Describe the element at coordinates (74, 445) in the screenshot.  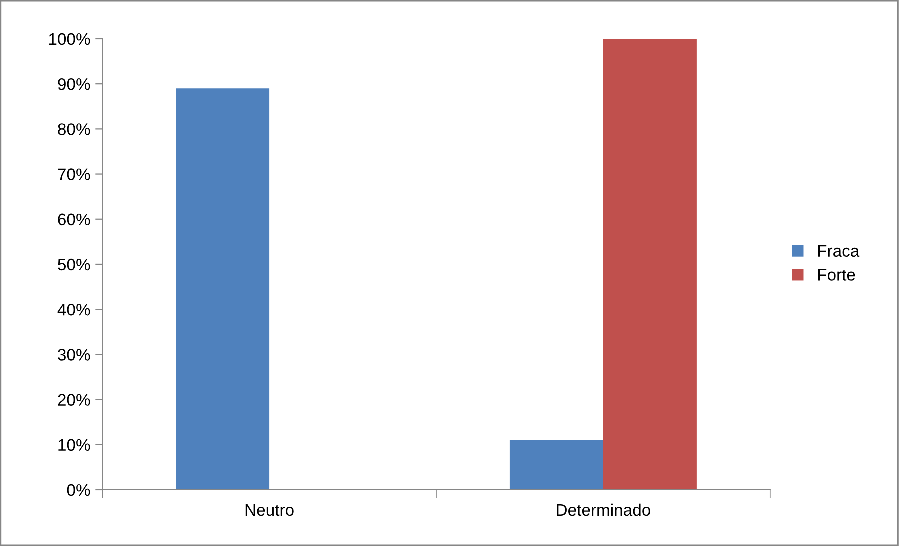
I see `y-tick-label: 10%` at that location.